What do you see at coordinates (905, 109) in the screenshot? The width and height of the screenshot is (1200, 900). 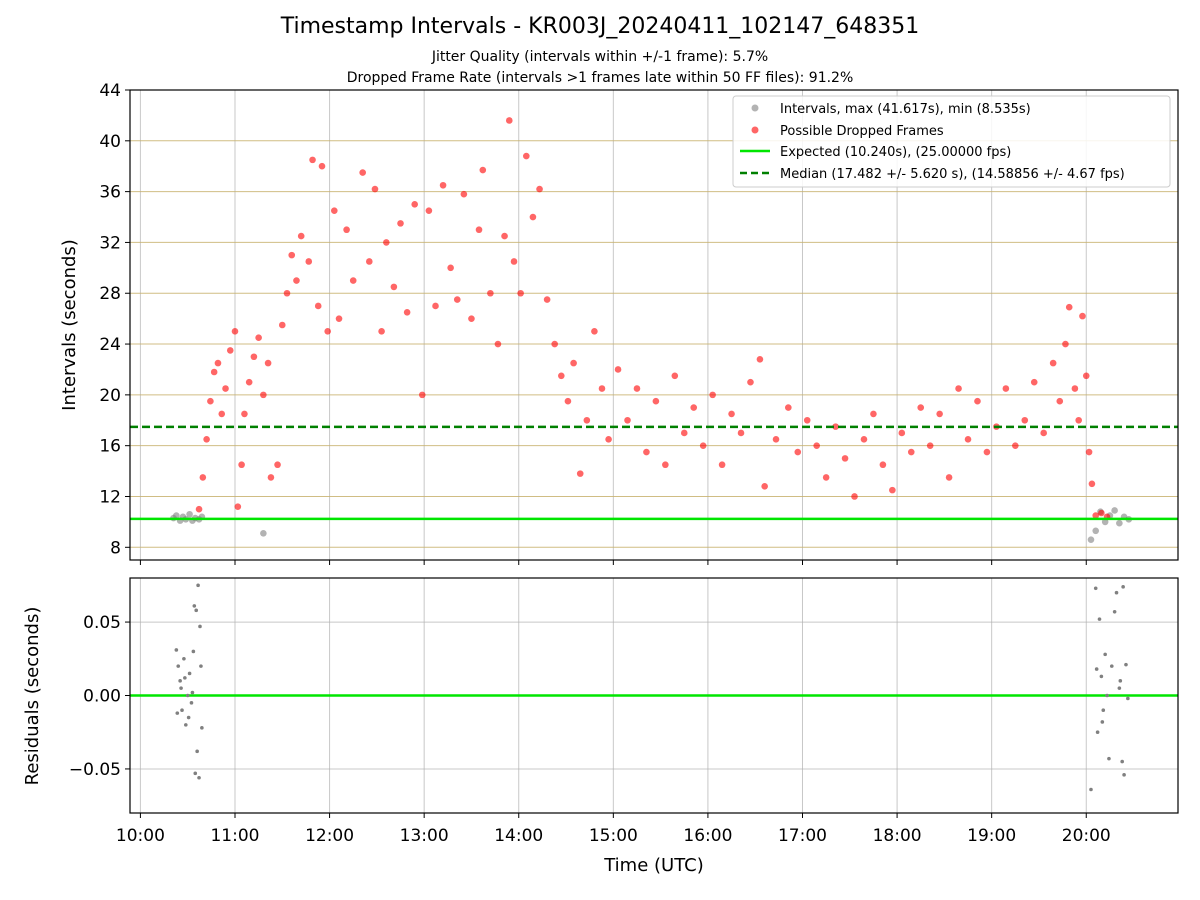 I see `legend-label-intervals: Intervals, max (41.617s), min (8.535s)` at bounding box center [905, 109].